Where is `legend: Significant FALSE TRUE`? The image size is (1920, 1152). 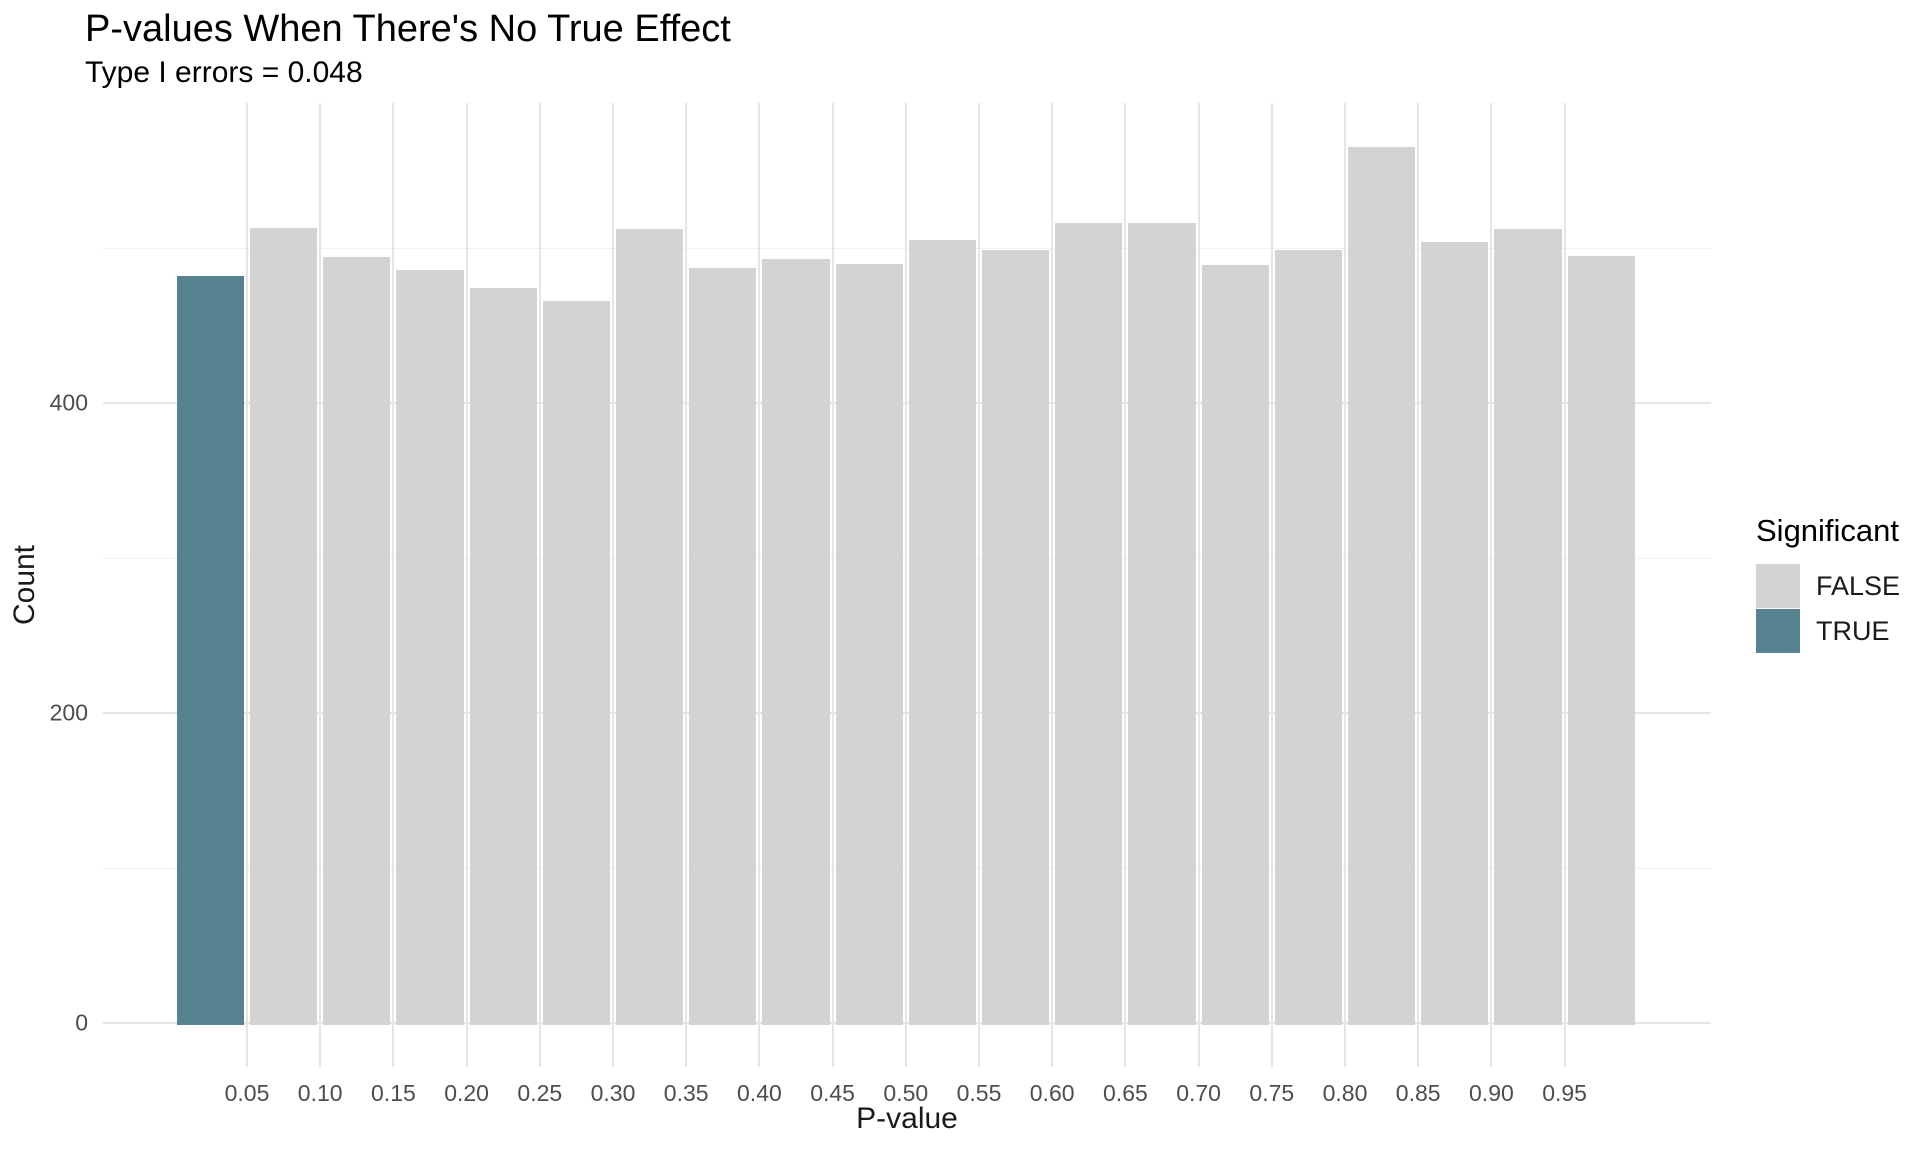
legend: Significant FALSE TRUE is located at coordinates (1828, 584).